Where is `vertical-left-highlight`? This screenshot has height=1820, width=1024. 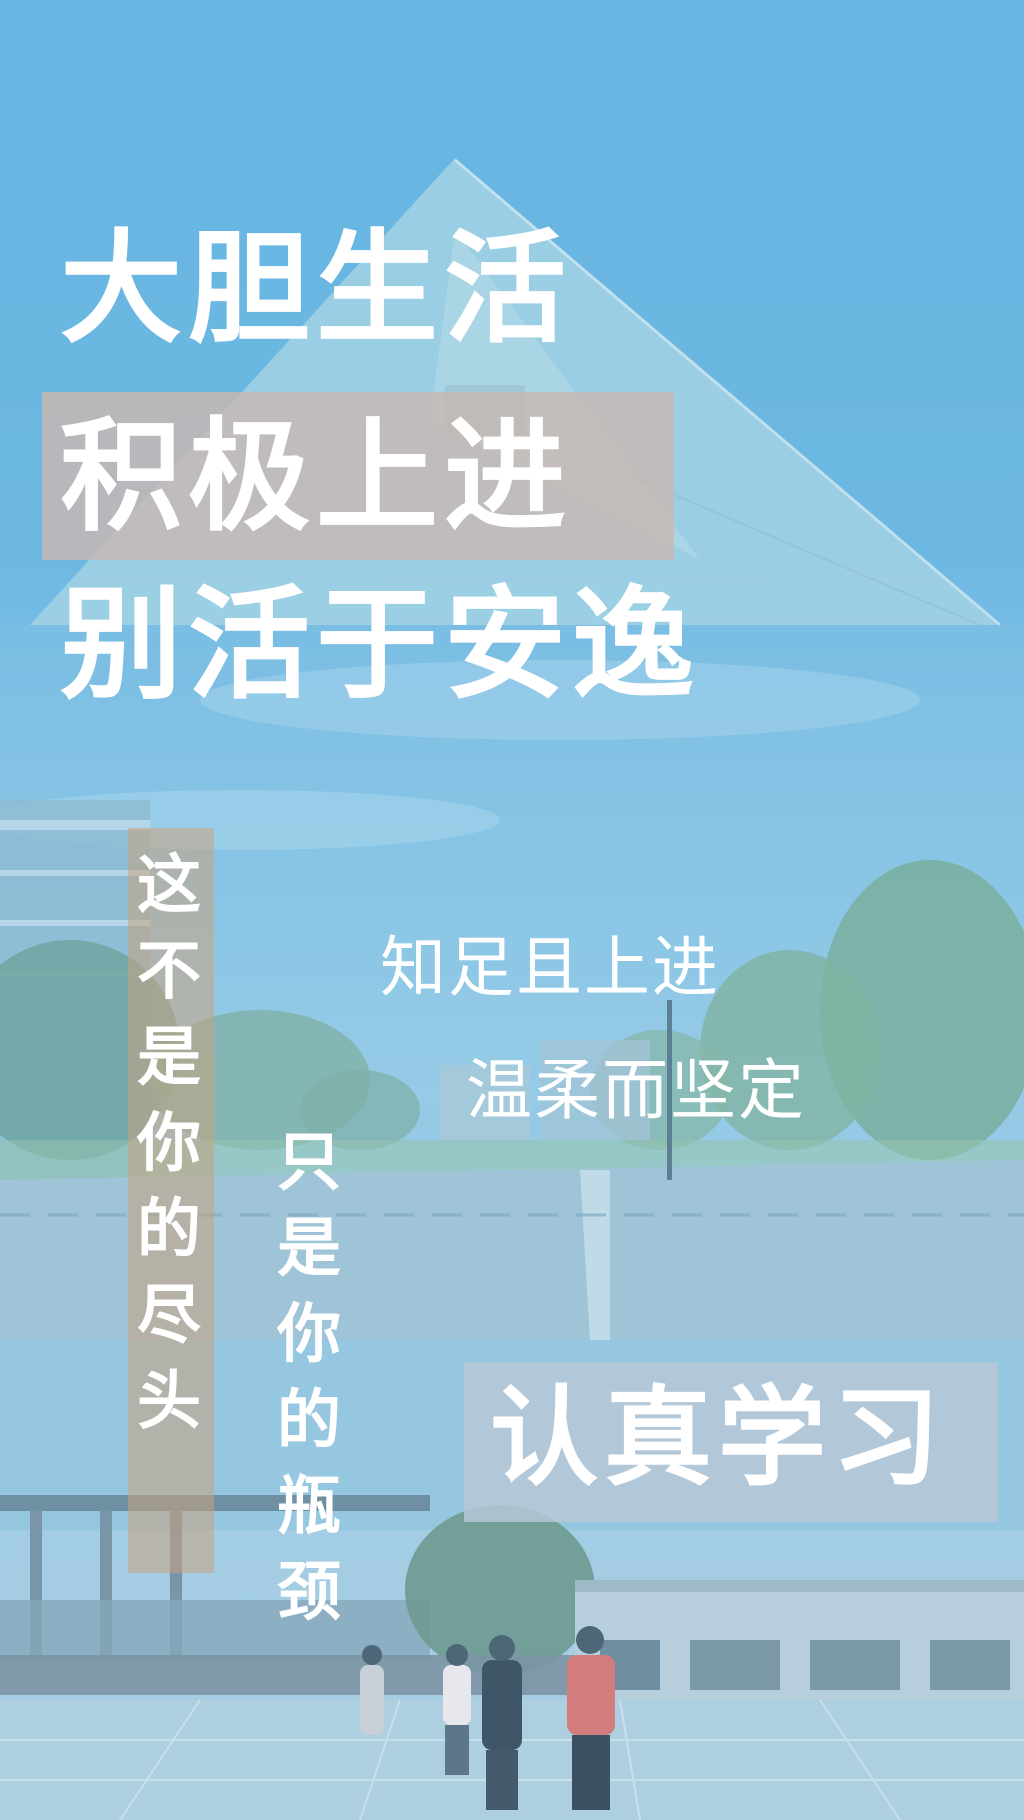
vertical-left-highlight is located at coordinates (171, 1200).